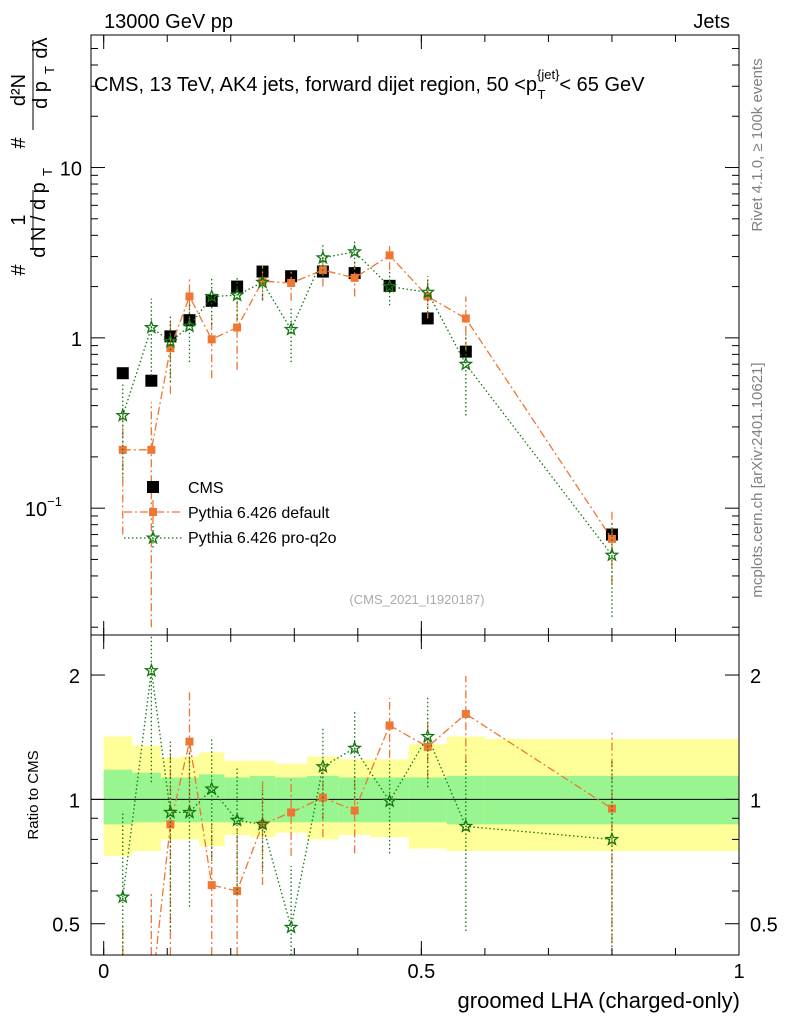 This screenshot has height=1024, width=786. What do you see at coordinates (33, 794) in the screenshot?
I see `ratio-ylabel: Ratio to CMS` at bounding box center [33, 794].